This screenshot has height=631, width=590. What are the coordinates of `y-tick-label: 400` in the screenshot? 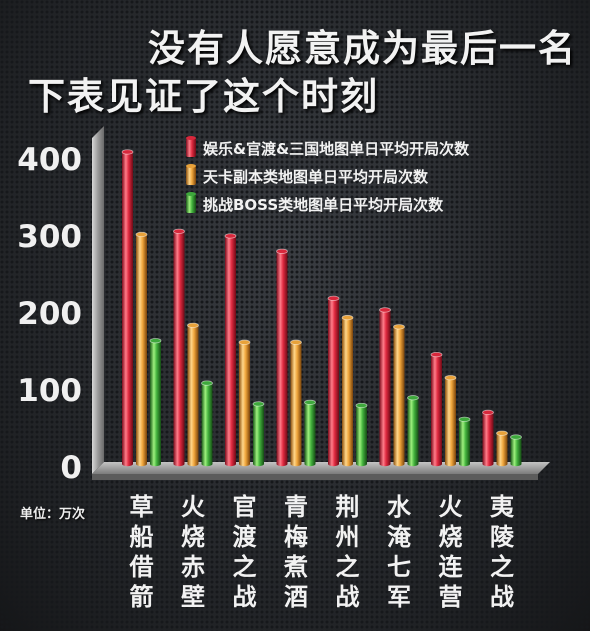 It's located at (49, 160).